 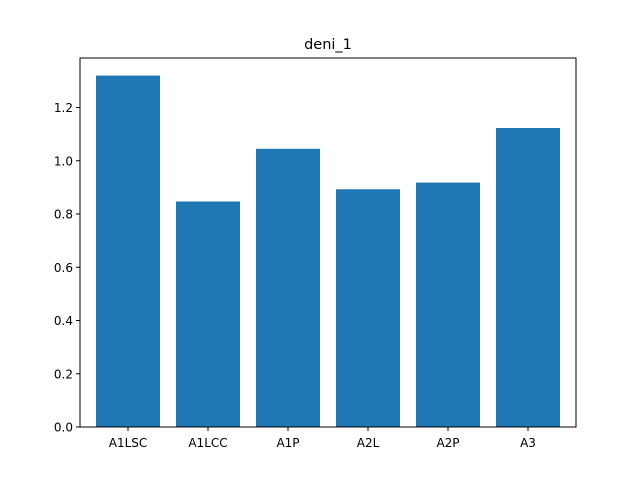 I want to click on y-tick-label: 0.6, so click(x=63, y=268).